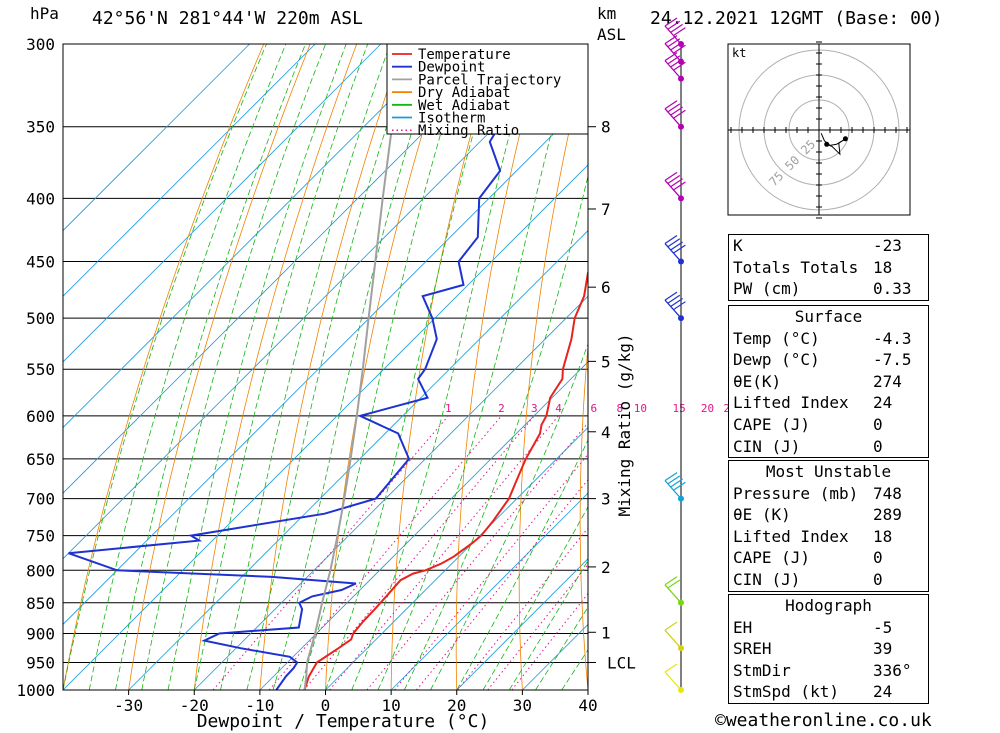 Image resolution: width=1000 pixels, height=733 pixels. What do you see at coordinates (892, 289) in the screenshot?
I see `index-value: 0.33` at bounding box center [892, 289].